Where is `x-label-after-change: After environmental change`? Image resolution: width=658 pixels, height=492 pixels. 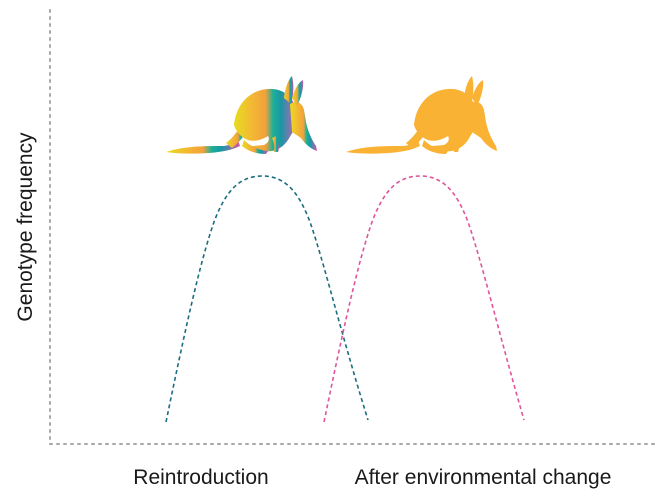 x-label-after-change: After environmental change is located at coordinates (483, 477).